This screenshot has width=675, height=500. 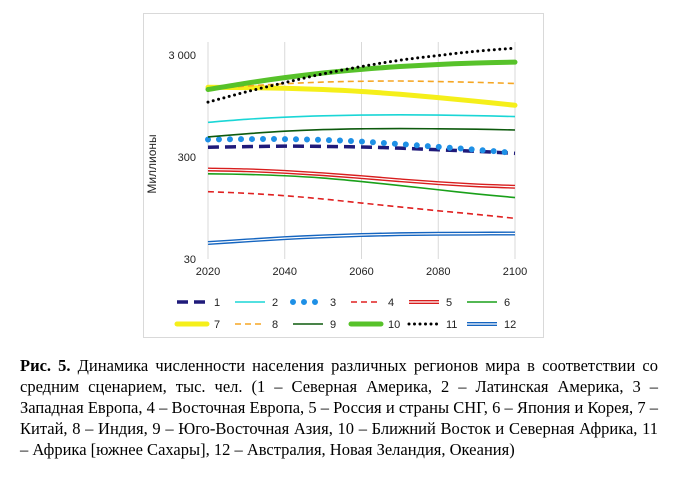 I want to click on y-tick-label: 300, so click(x=187, y=158).